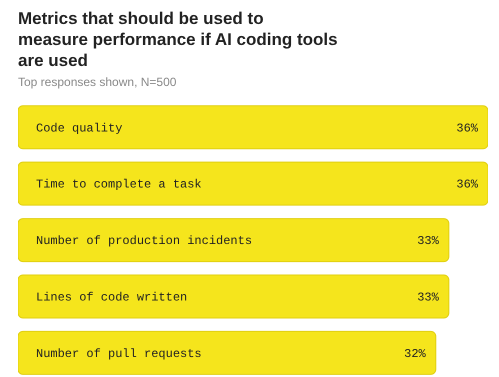  What do you see at coordinates (112, 297) in the screenshot?
I see `y-tick-label: Lines of code written` at bounding box center [112, 297].